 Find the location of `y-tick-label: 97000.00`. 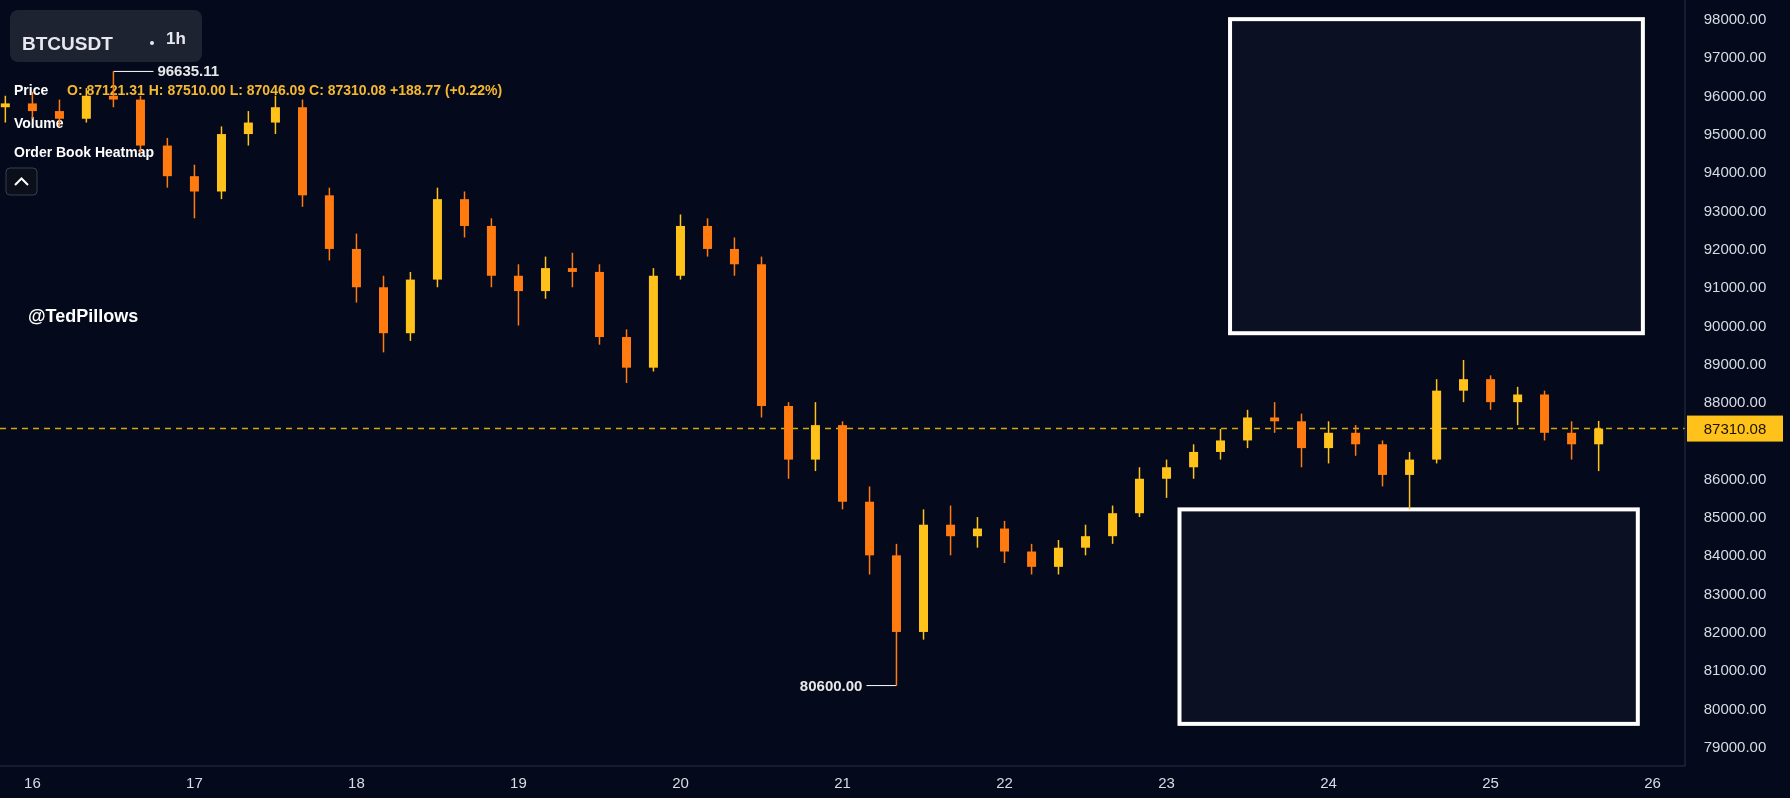

y-tick-label: 97000.00 is located at coordinates (1735, 57).